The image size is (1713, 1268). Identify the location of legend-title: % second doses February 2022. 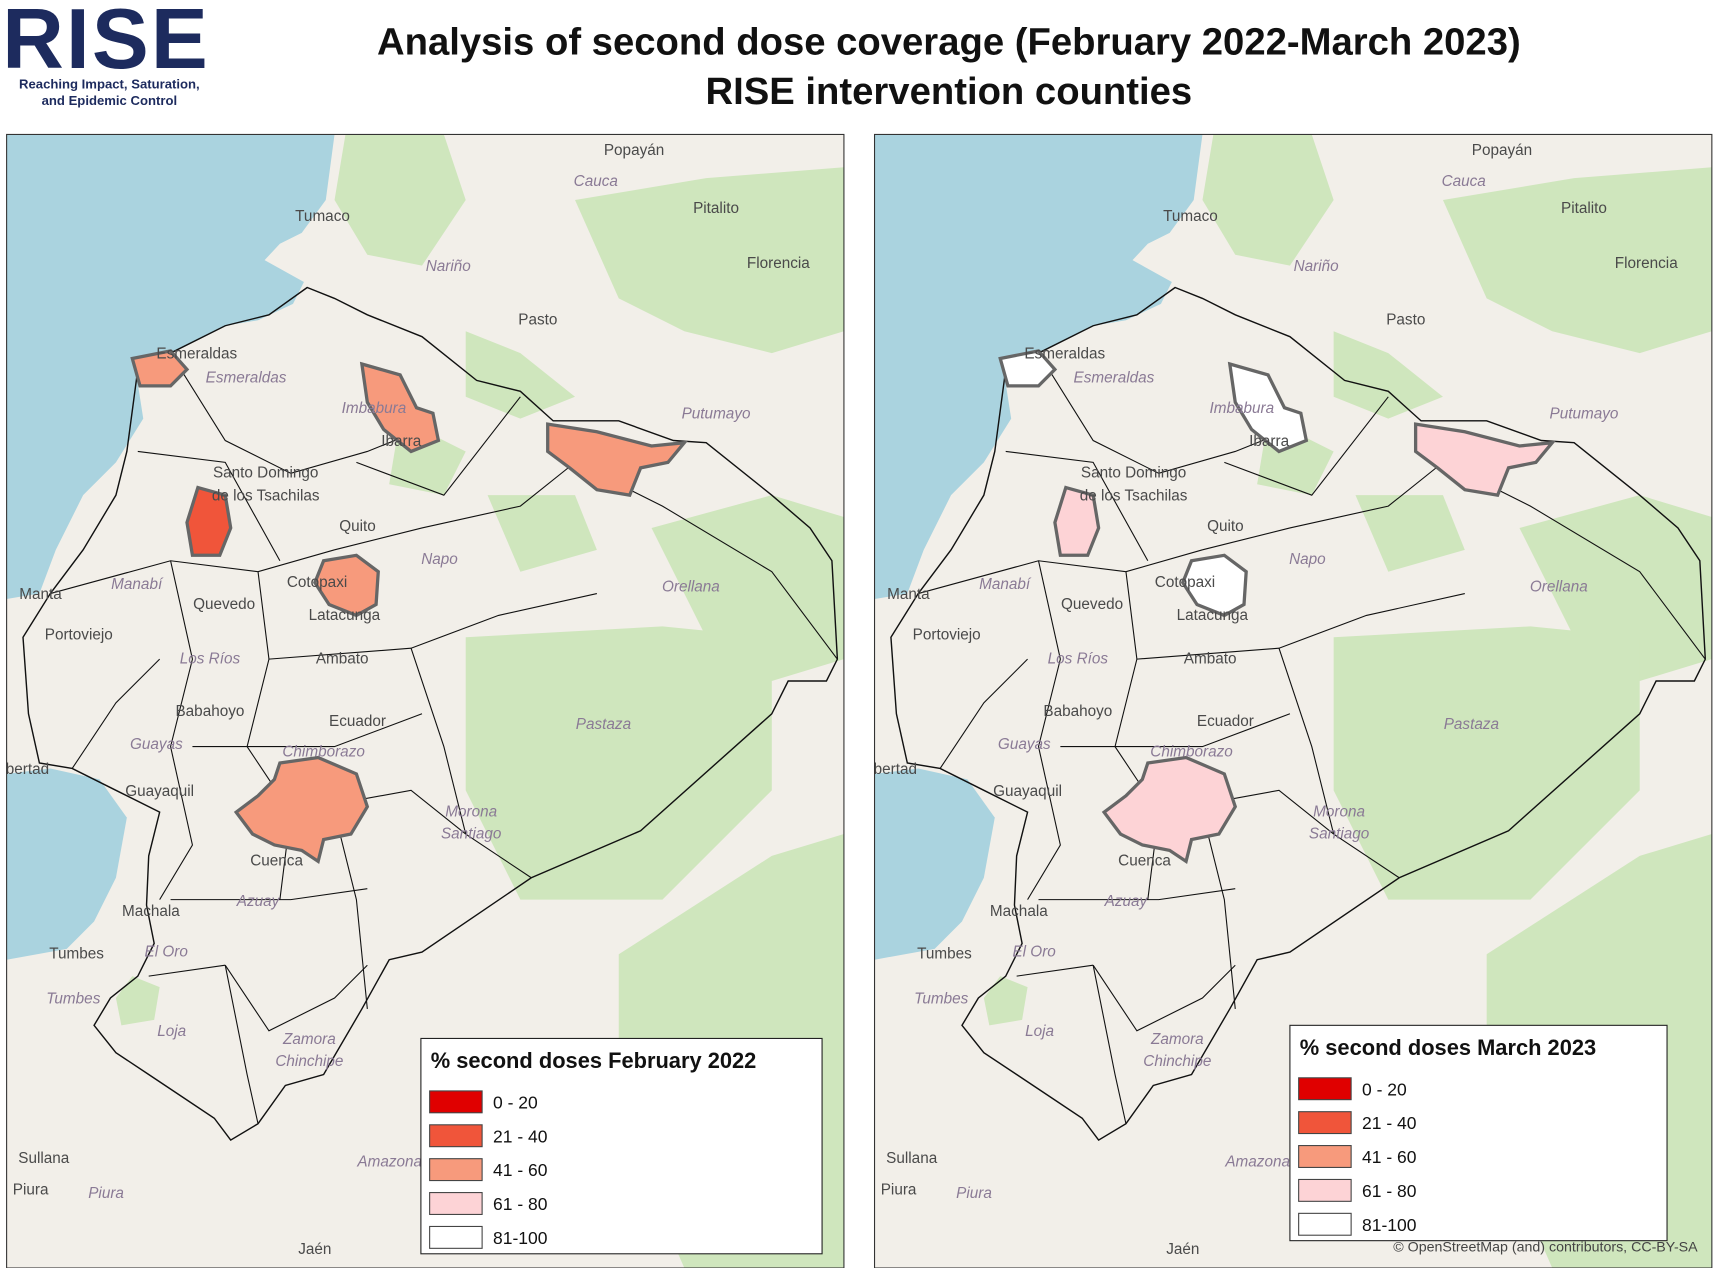
(594, 1060).